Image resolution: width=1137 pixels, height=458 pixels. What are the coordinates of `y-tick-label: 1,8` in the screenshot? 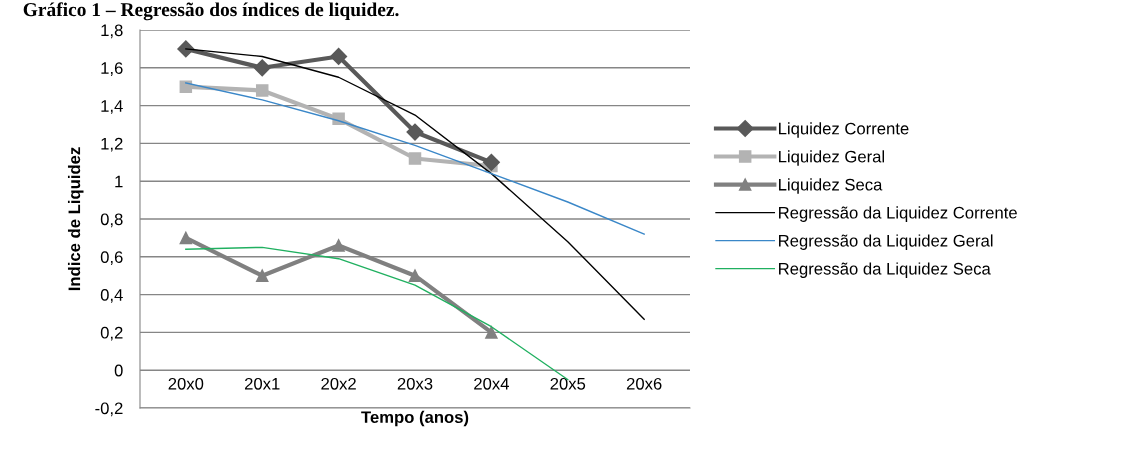 It's located at (112, 31).